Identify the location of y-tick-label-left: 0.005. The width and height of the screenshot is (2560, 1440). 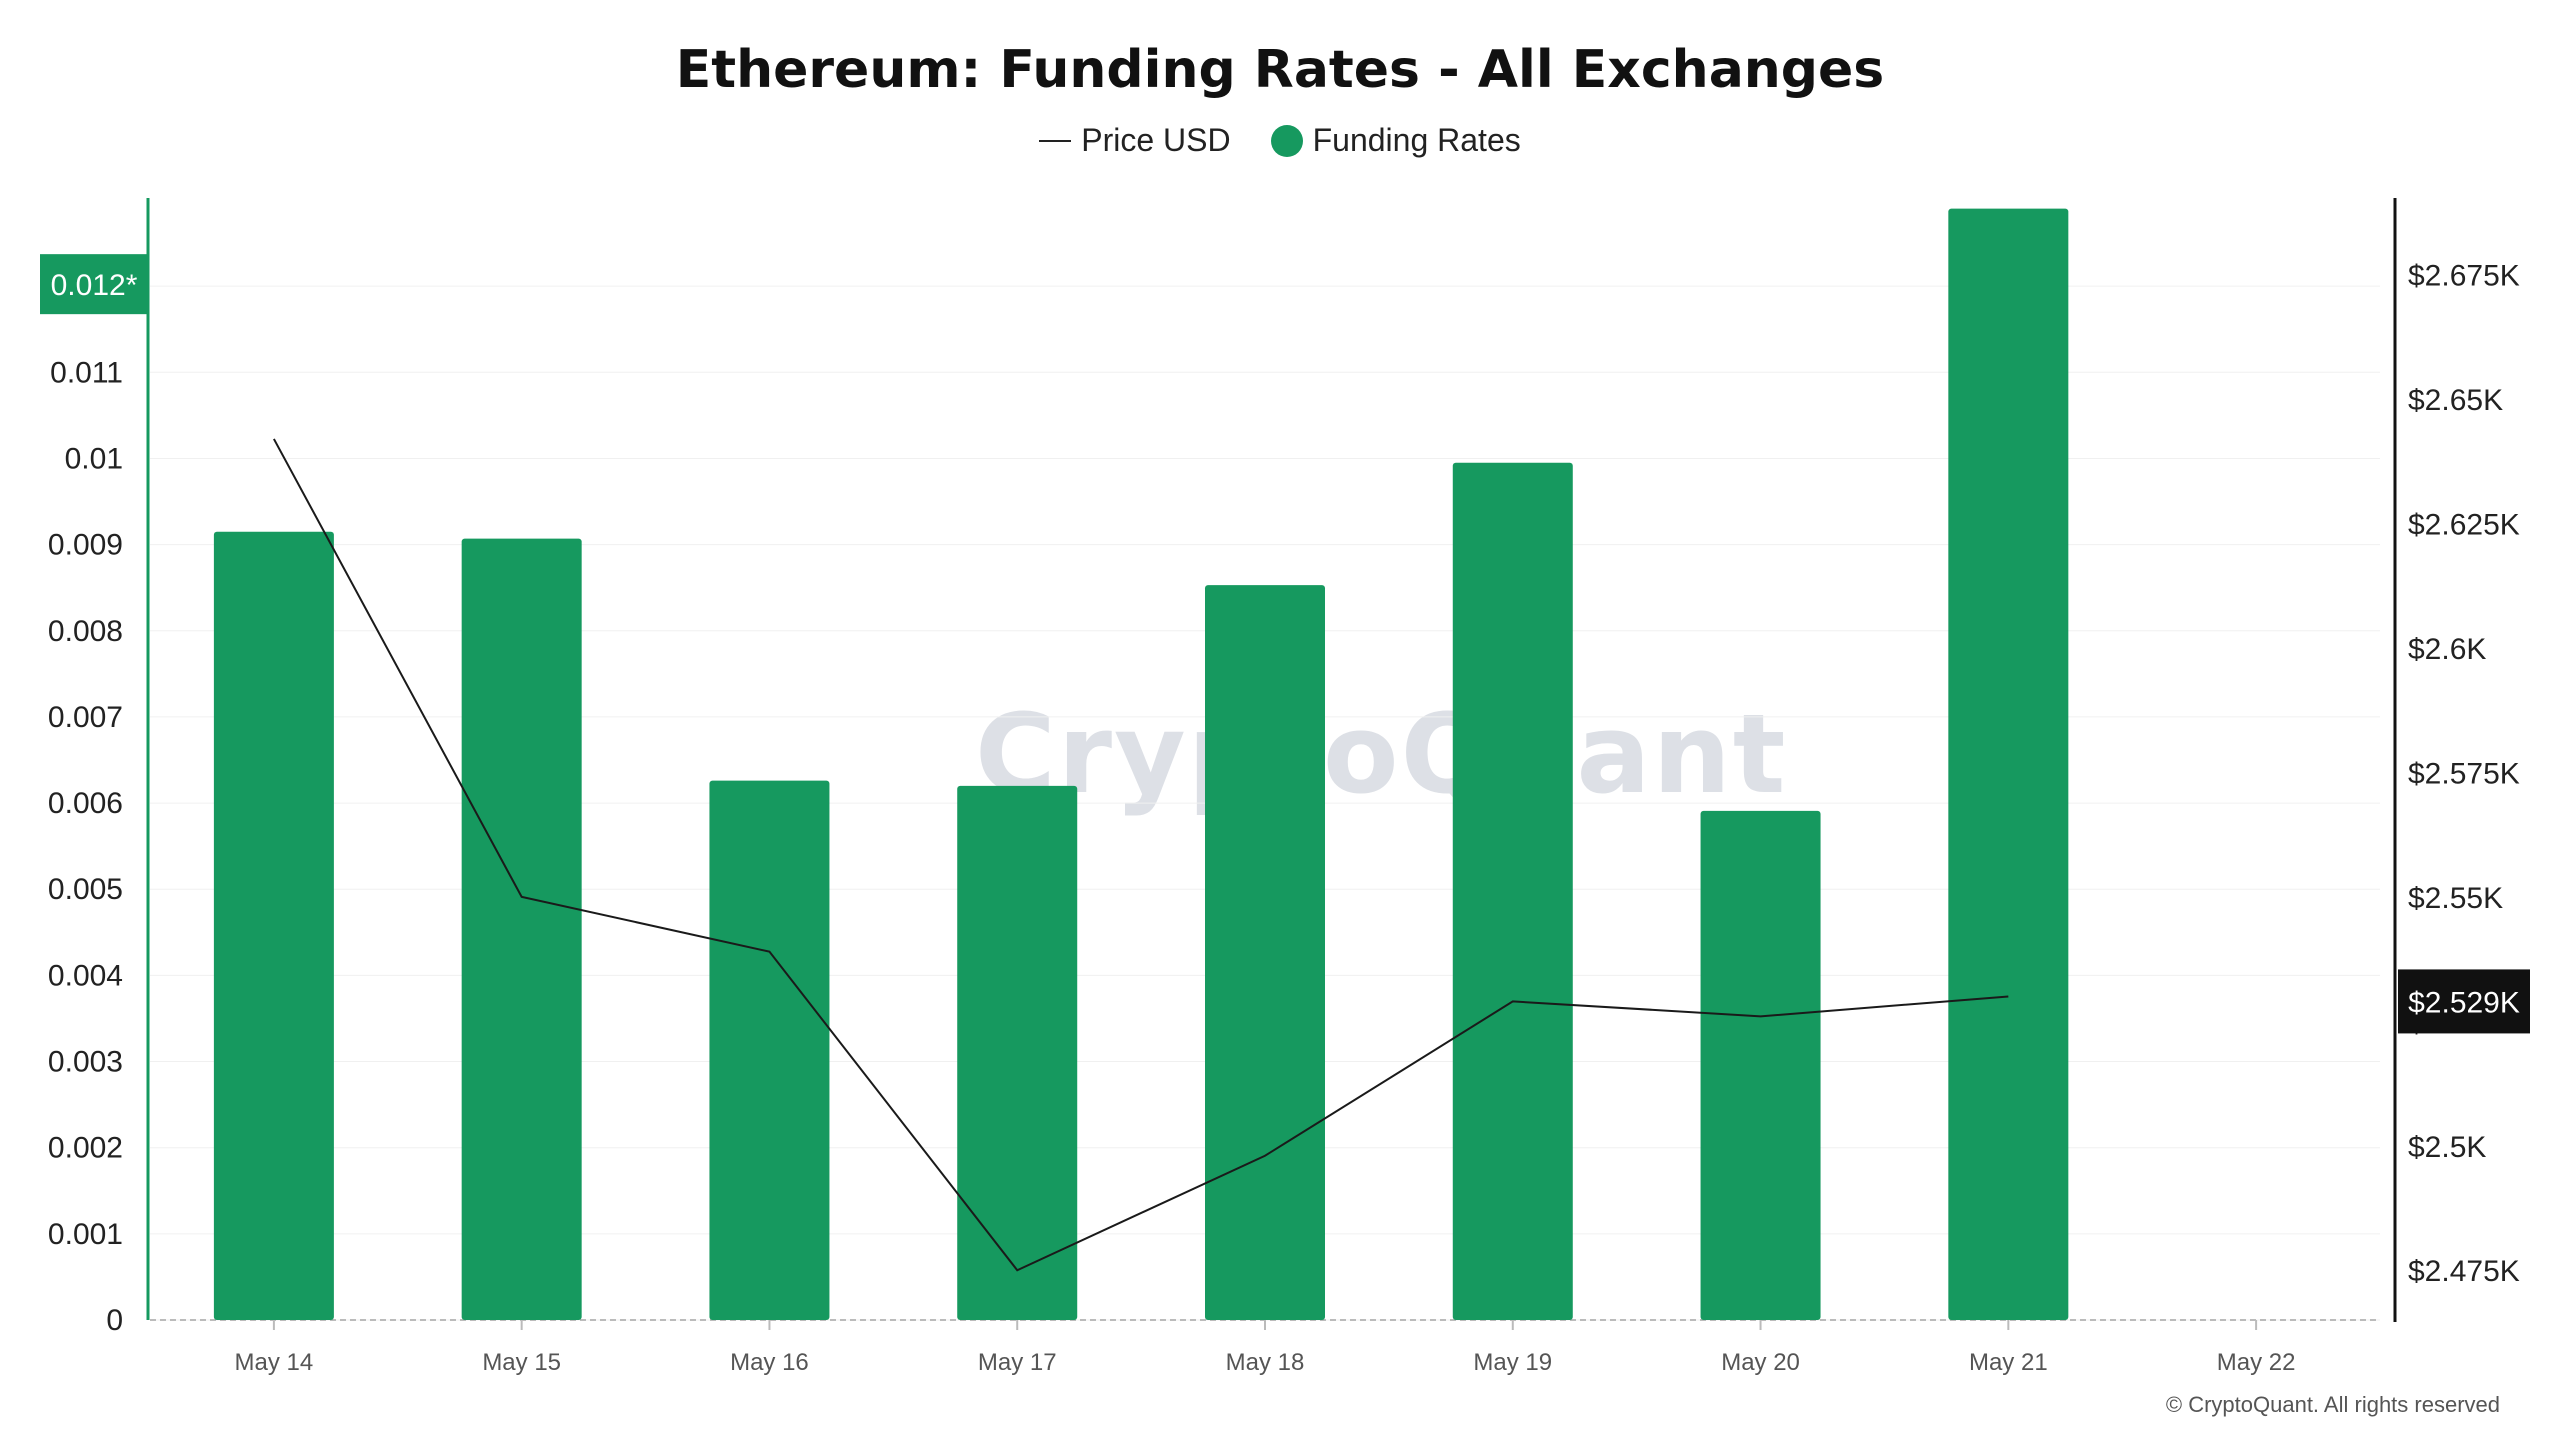
(85, 889).